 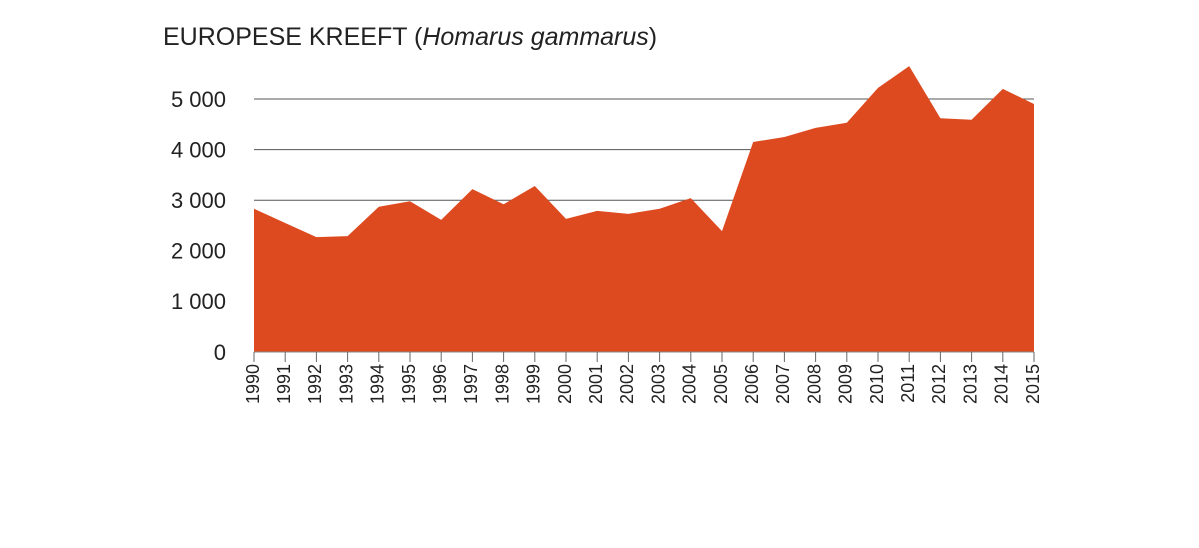 I want to click on x-tick-label: 2009, so click(x=846, y=384).